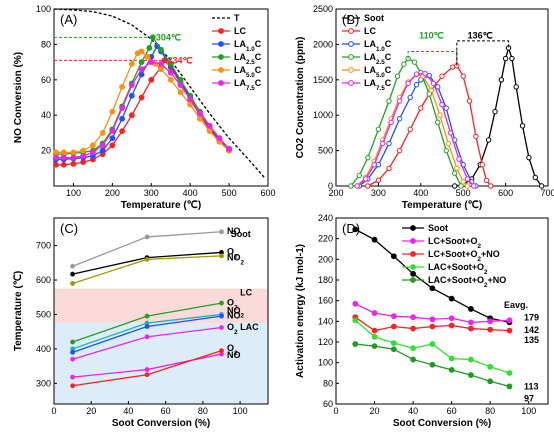  What do you see at coordinates (323, 44) in the screenshot?
I see `y-tick-label: 2000` at bounding box center [323, 44].